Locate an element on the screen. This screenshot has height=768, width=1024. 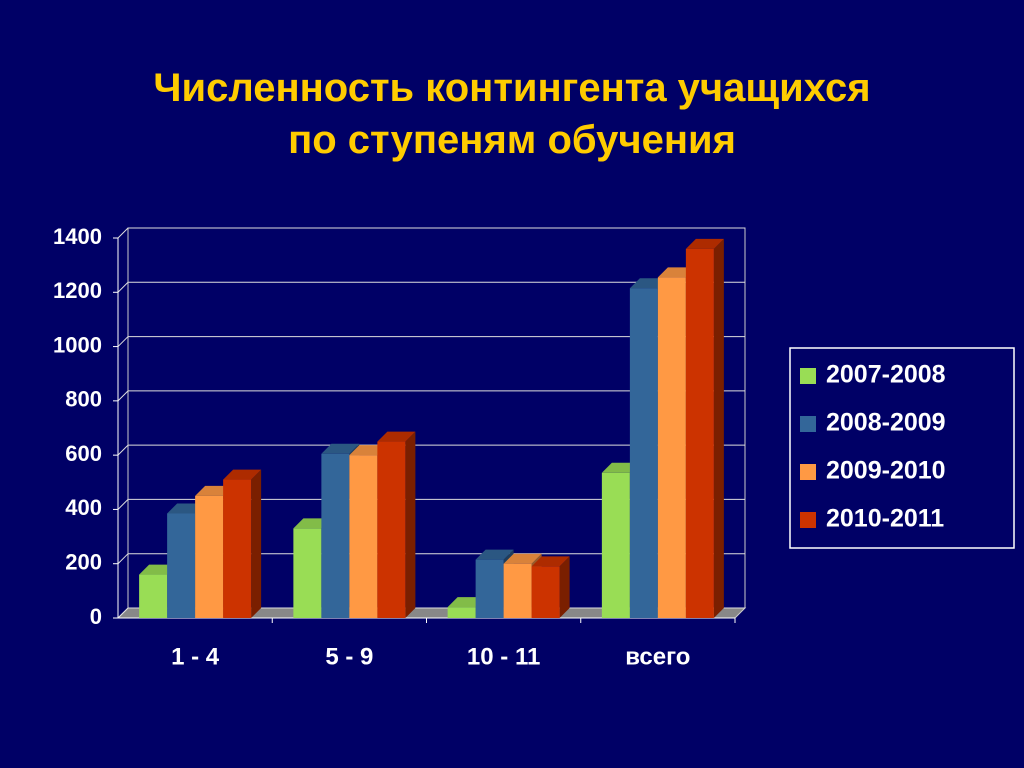
y-tick-label: 1400 is located at coordinates (77, 236).